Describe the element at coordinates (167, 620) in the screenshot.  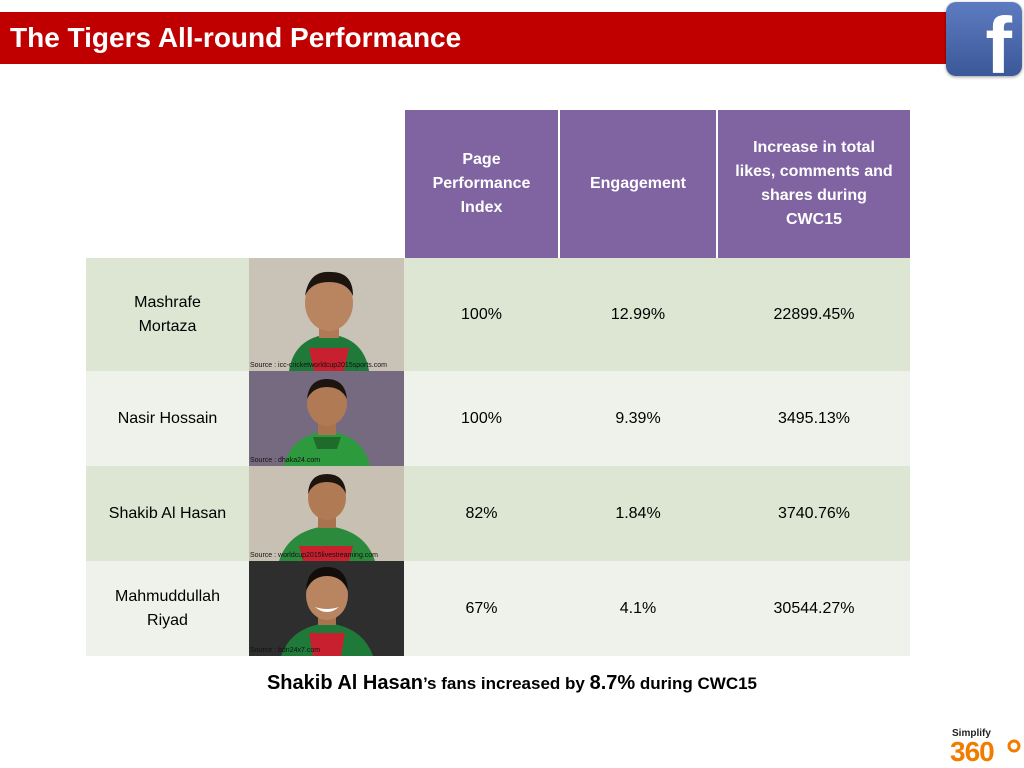
I see `player-name-line: Riyad` at that location.